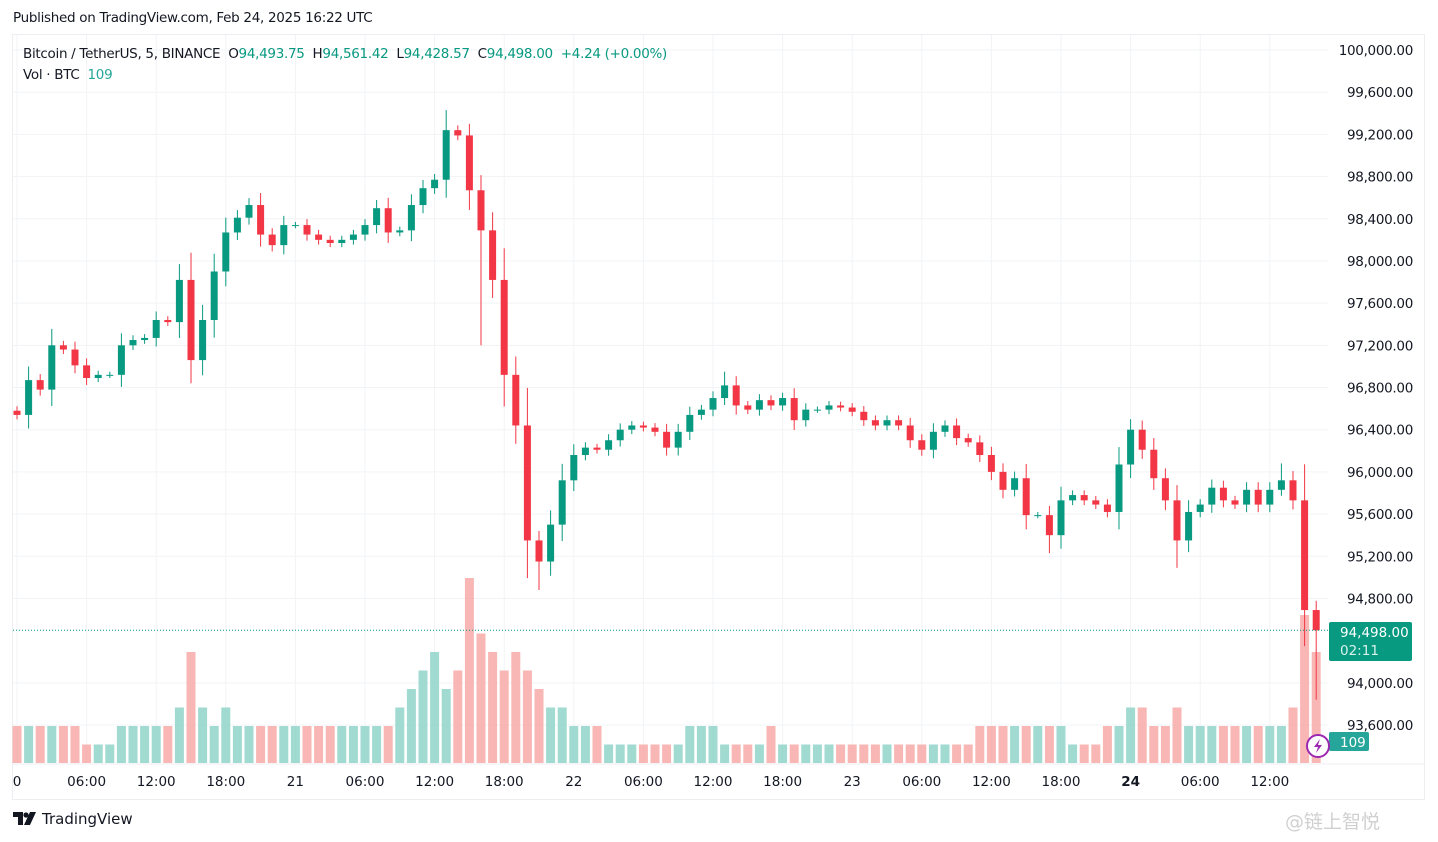  I want to click on low-value: 94,428.57, so click(436, 54).